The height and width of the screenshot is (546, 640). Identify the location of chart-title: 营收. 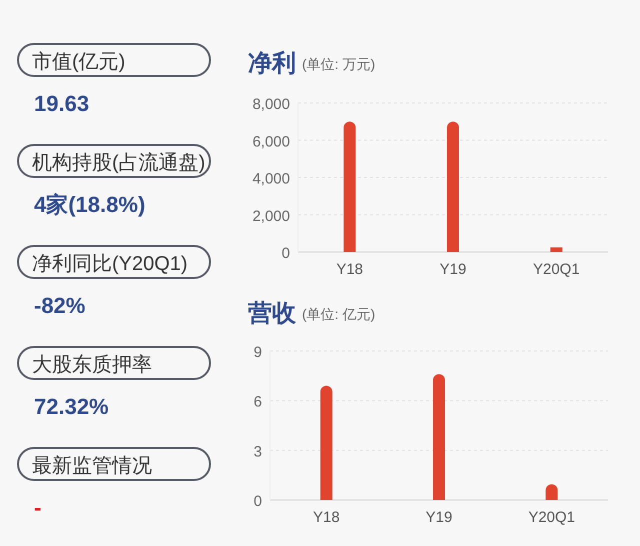
(272, 313).